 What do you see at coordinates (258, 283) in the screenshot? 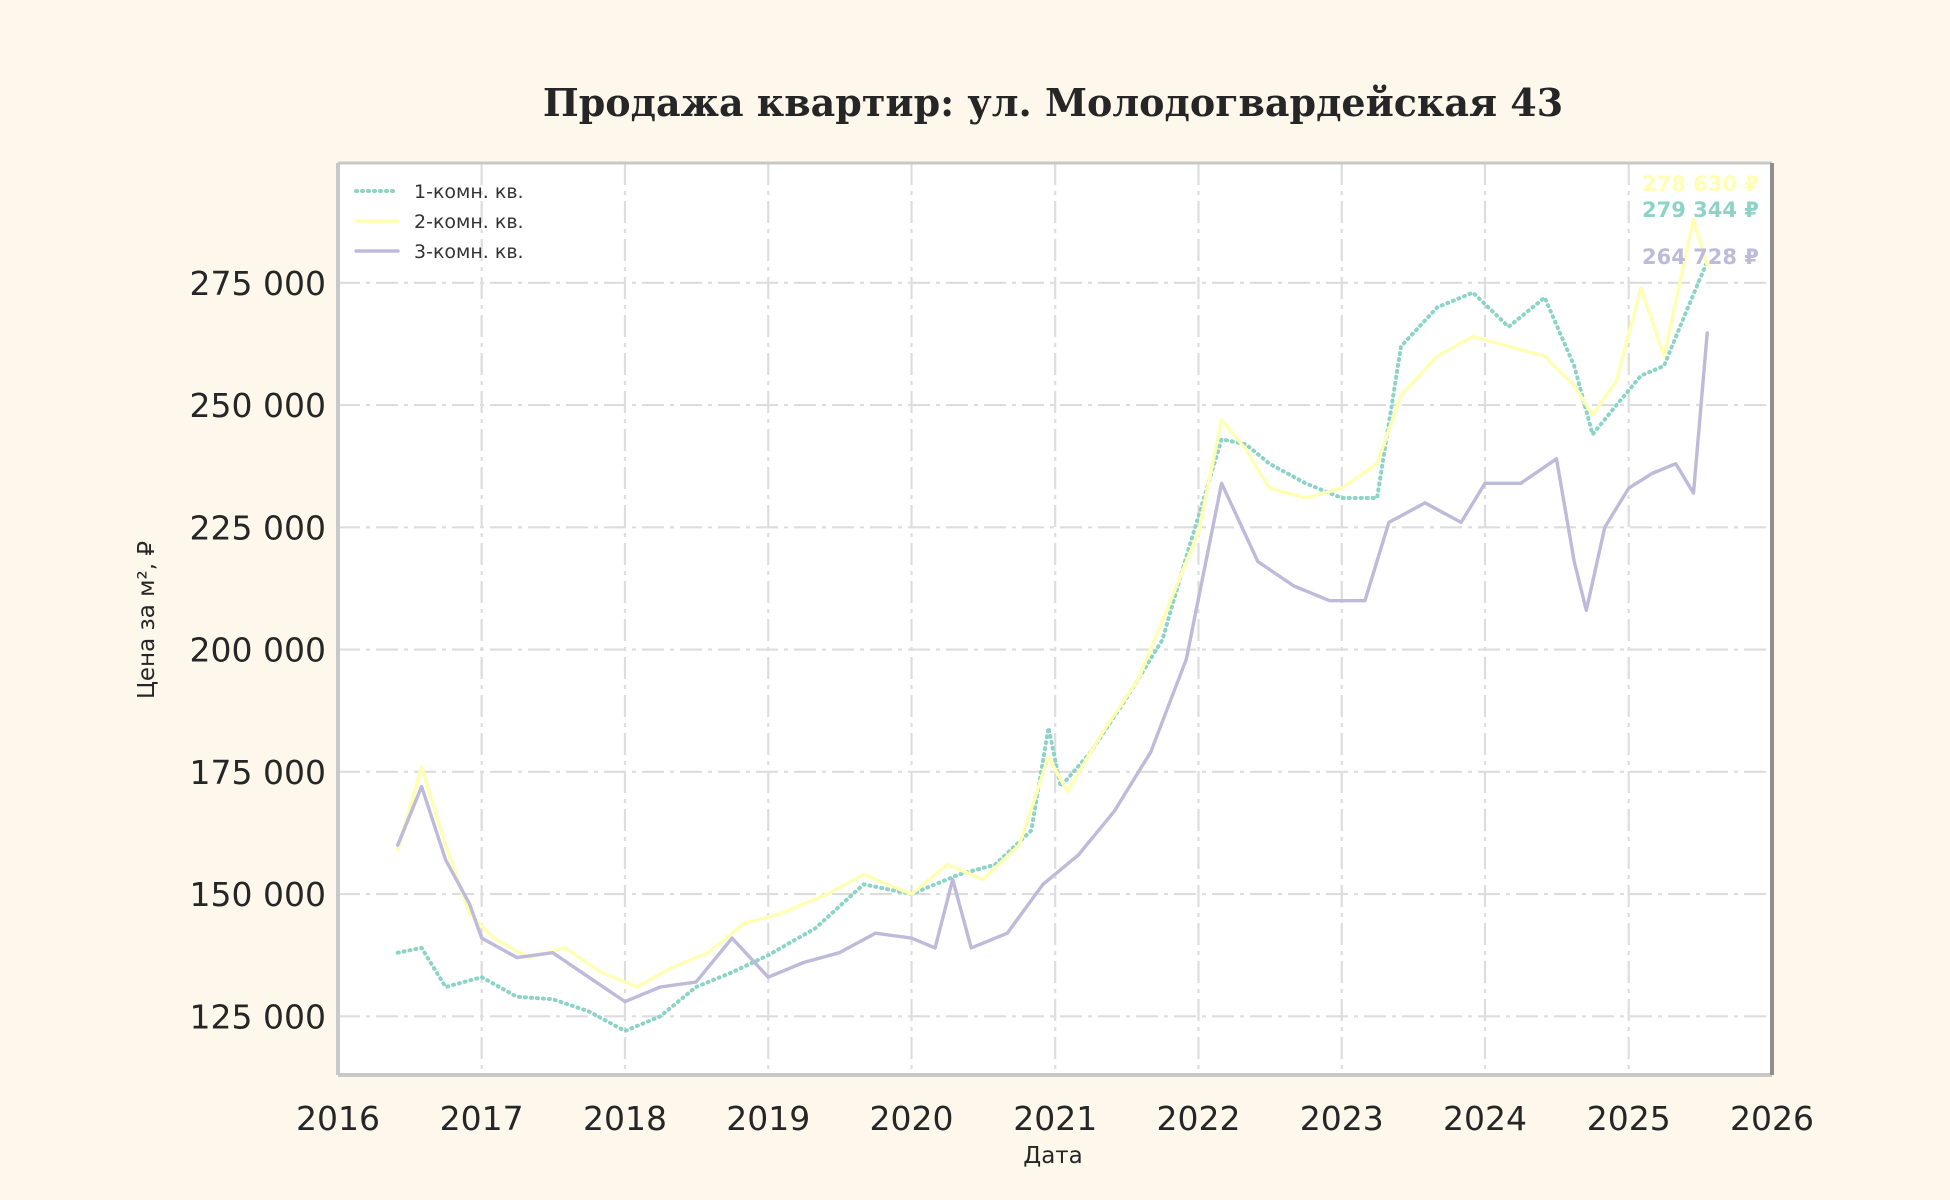
I see `y-tick-label: 275 000` at bounding box center [258, 283].